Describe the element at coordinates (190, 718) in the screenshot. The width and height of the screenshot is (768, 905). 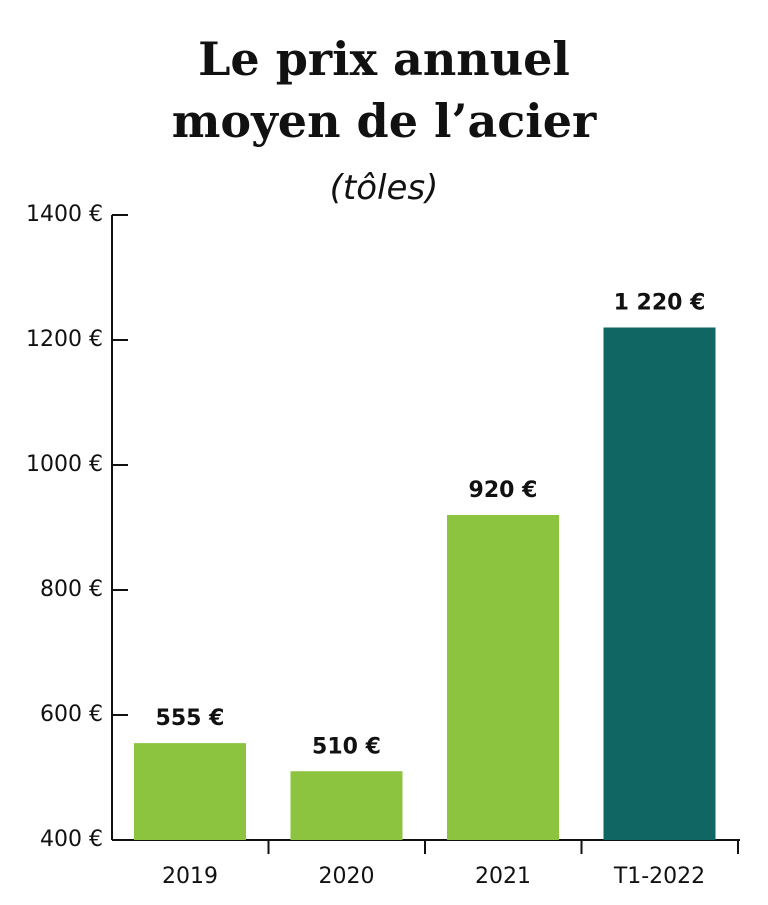
I see `value-label: 555 €` at that location.